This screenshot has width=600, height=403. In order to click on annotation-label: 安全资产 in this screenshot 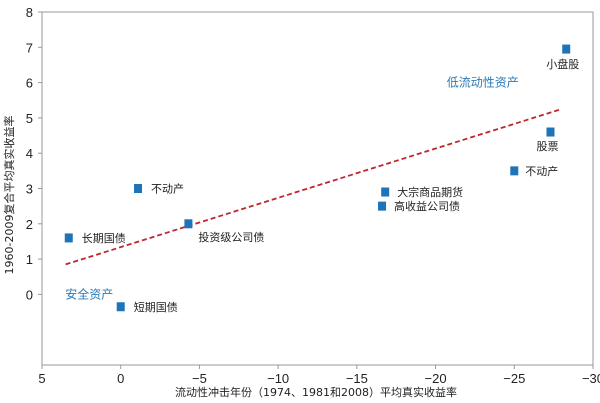, I will do `click(89, 293)`.